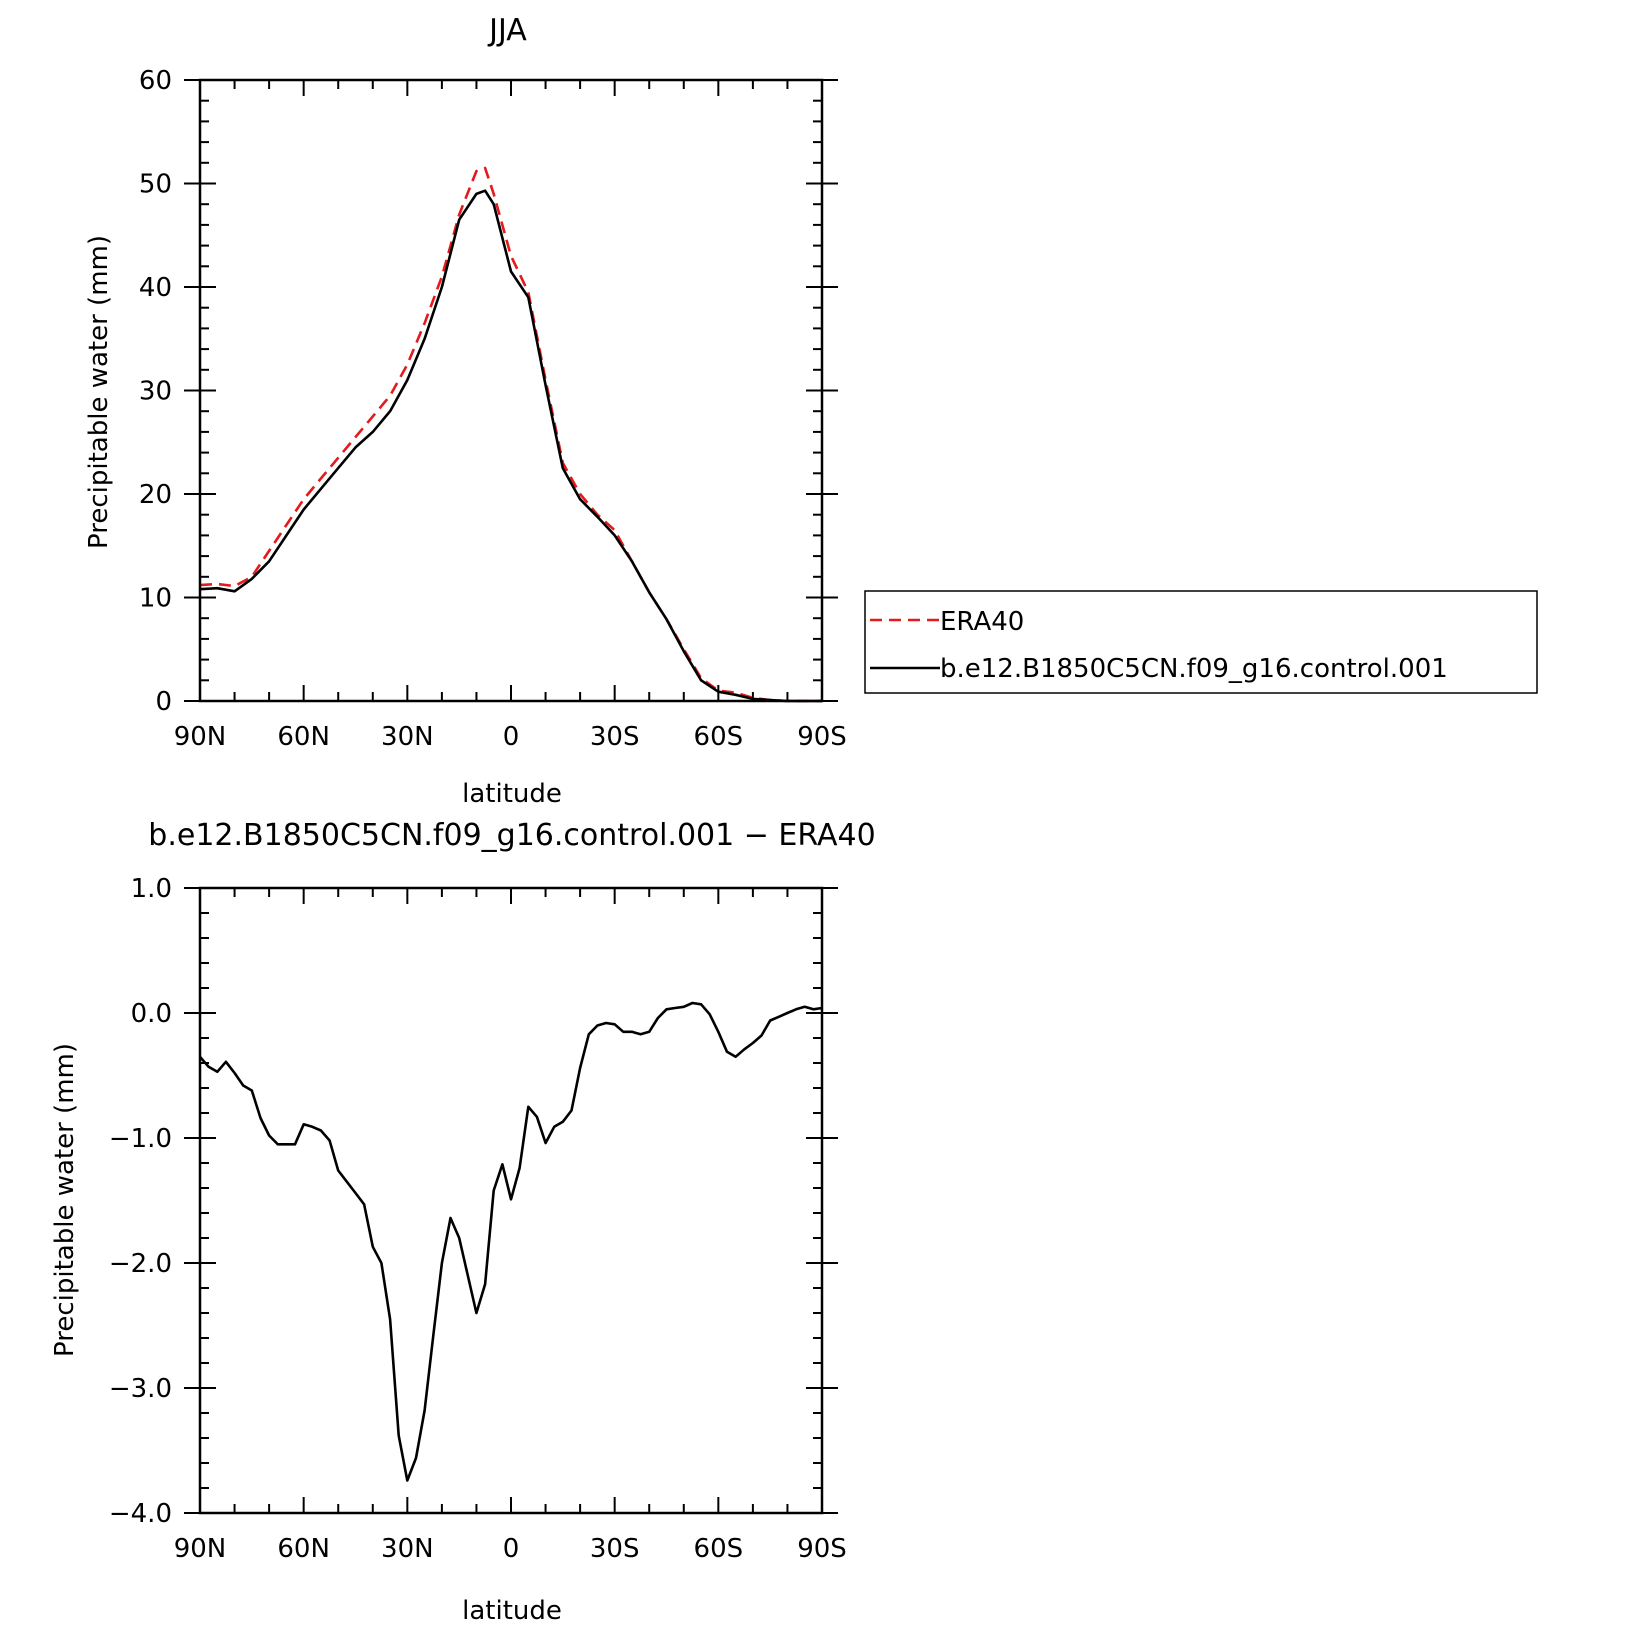 Image resolution: width=1627 pixels, height=1631 pixels. I want to click on bottom-x-axis-label: latitude, so click(512, 1611).